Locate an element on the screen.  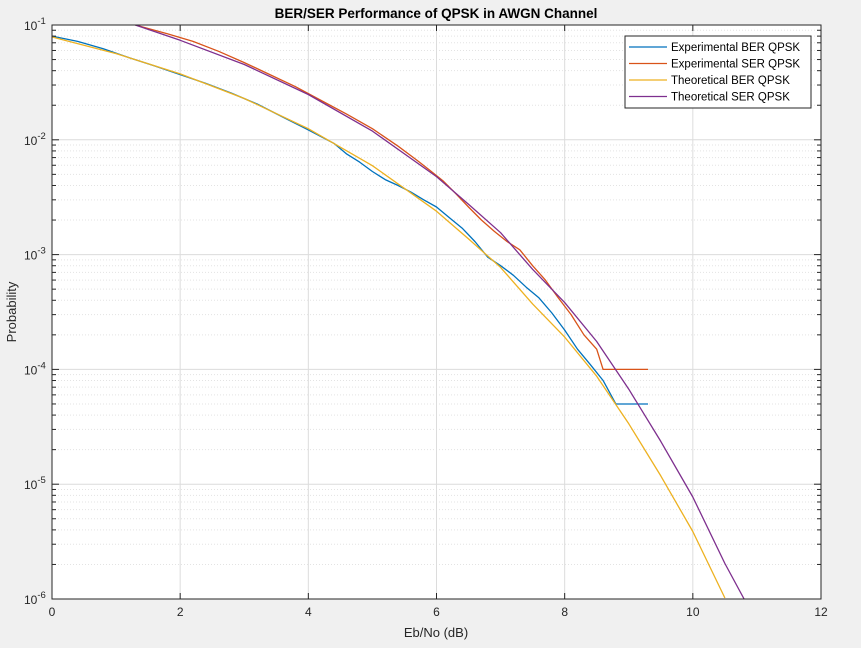
y-tick-label: 10⁻⁶ is located at coordinates (35, 598).